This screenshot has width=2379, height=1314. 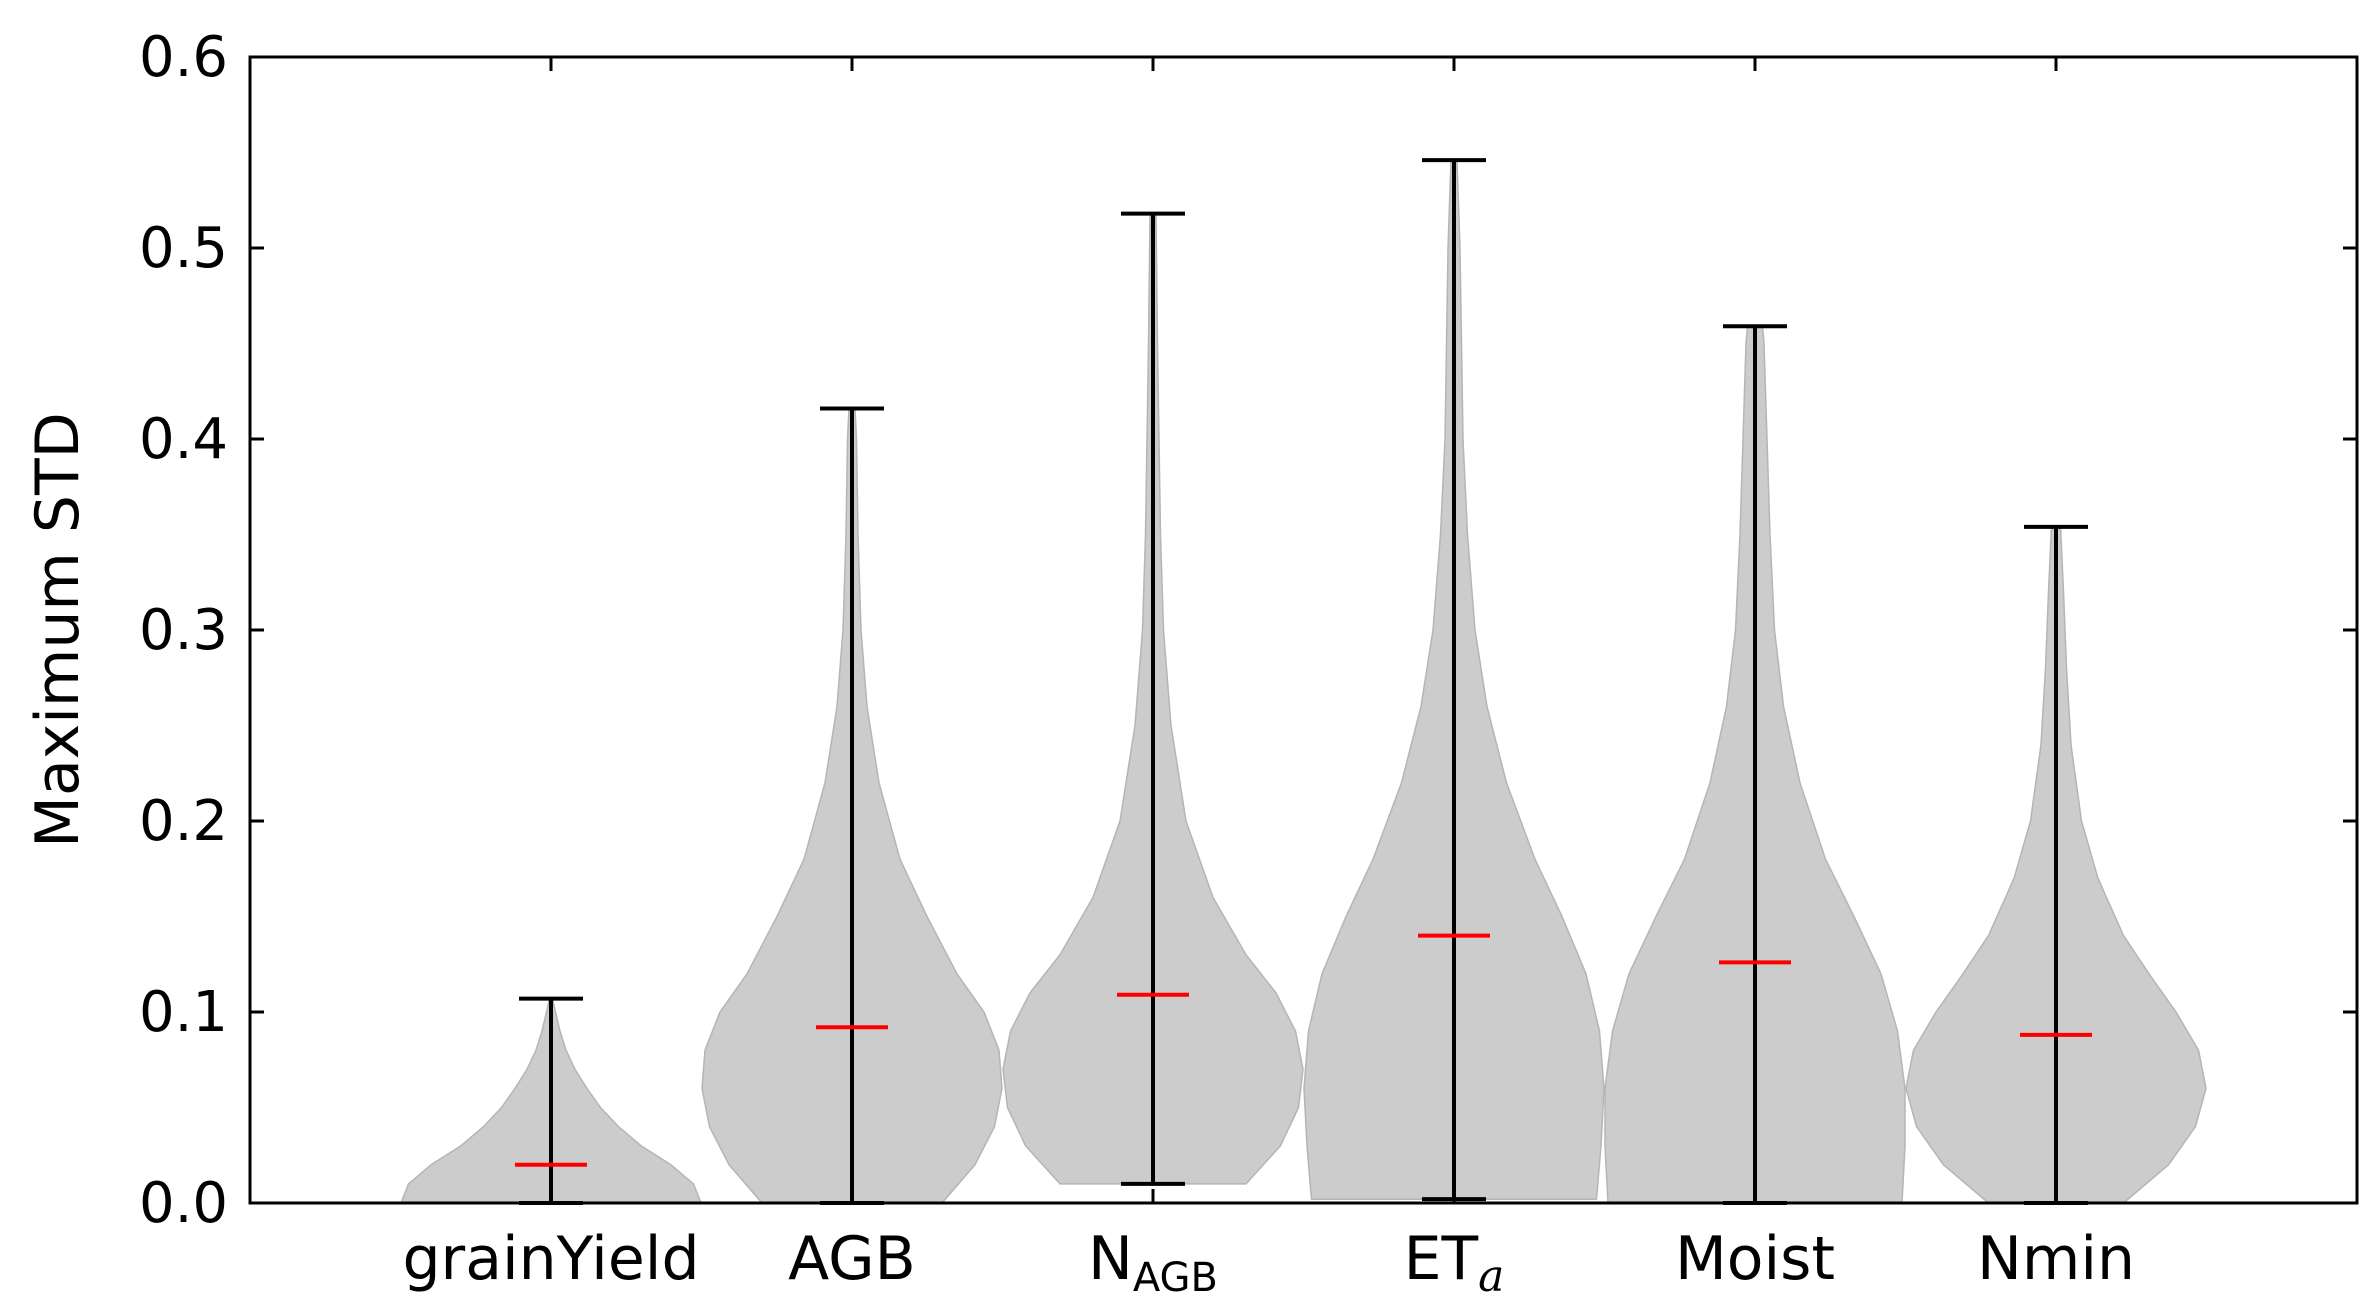 I want to click on x-label-grainYield: grainYield, so click(x=550, y=1259).